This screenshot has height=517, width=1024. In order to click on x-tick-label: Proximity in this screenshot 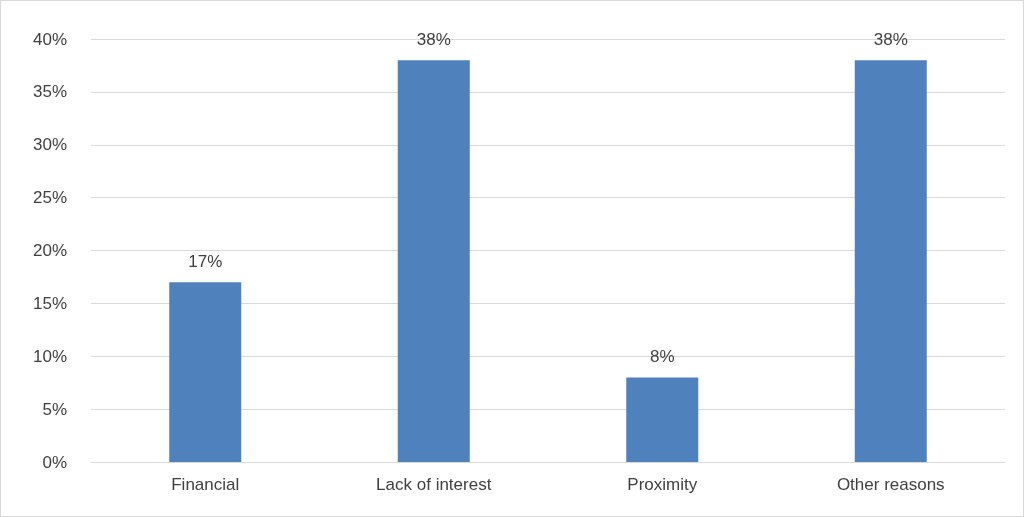, I will do `click(662, 484)`.